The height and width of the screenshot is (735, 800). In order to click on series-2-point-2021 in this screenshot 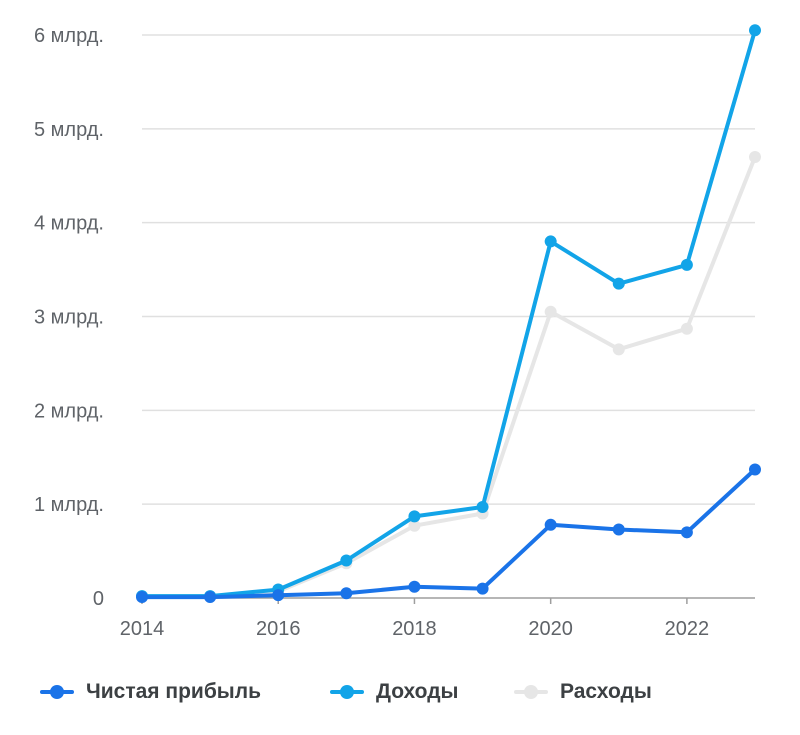, I will do `click(618, 349)`.